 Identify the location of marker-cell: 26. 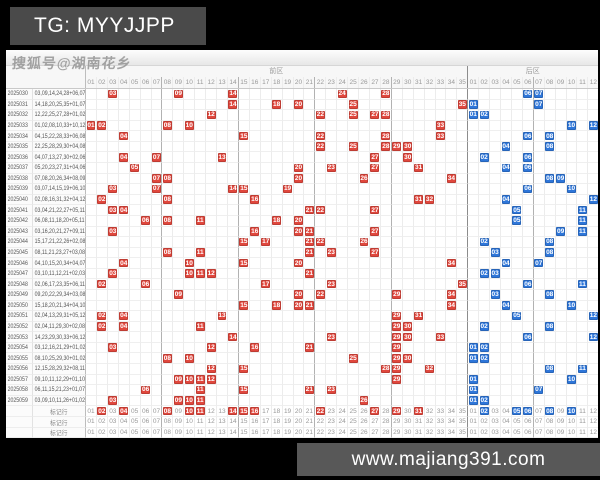
(364, 422).